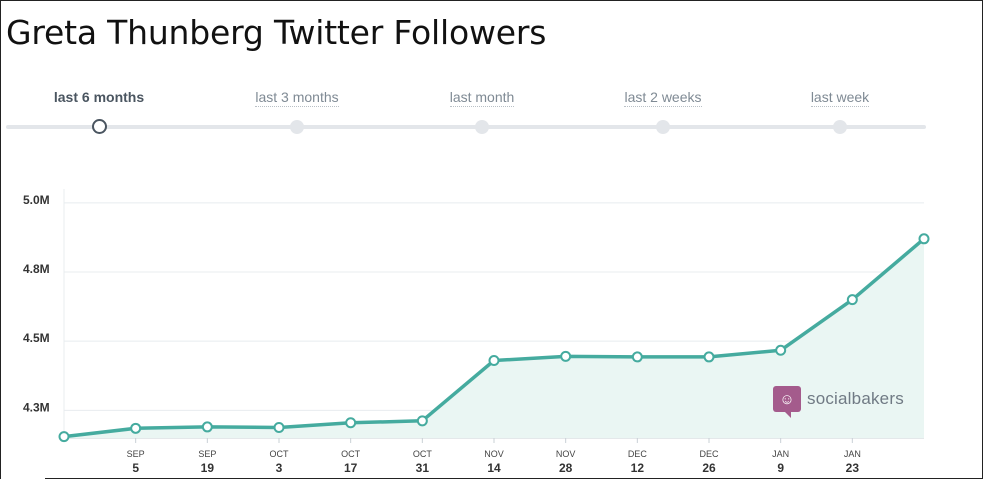 This screenshot has height=480, width=983. I want to click on range-option-label: last month, so click(482, 98).